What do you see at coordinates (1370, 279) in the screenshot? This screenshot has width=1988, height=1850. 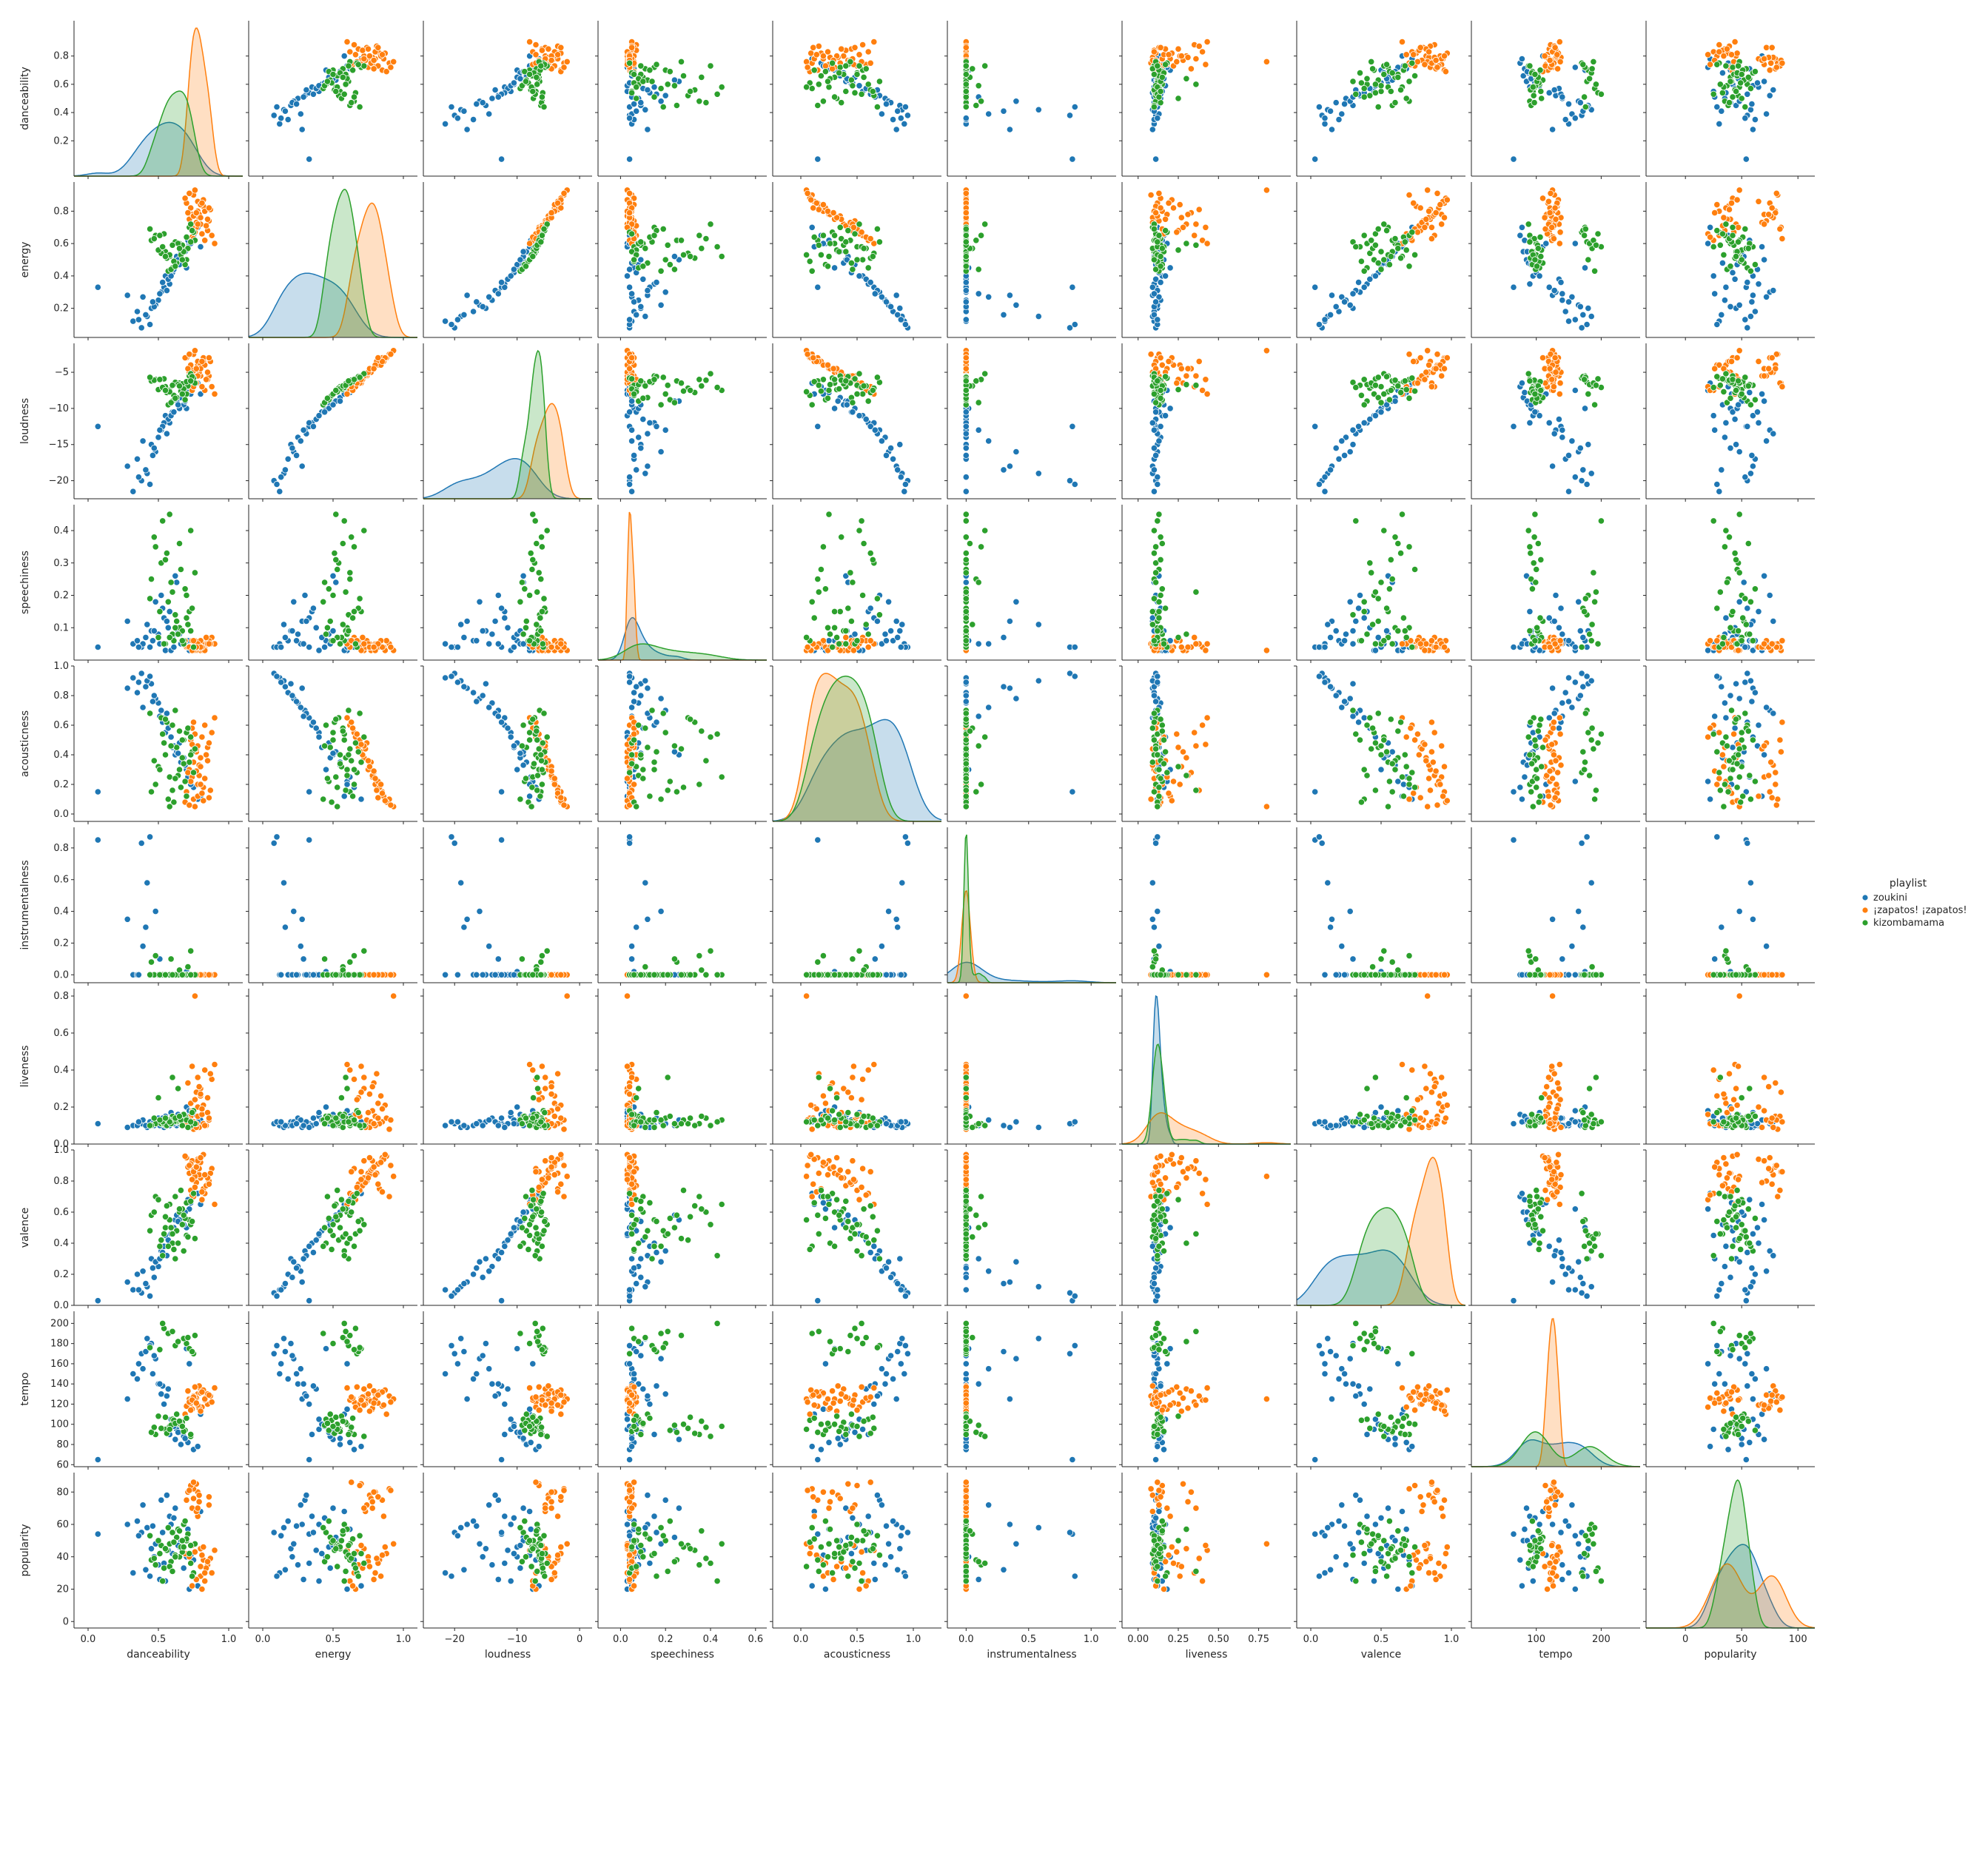 I see `point-zoukini-energy-vs-valence` at bounding box center [1370, 279].